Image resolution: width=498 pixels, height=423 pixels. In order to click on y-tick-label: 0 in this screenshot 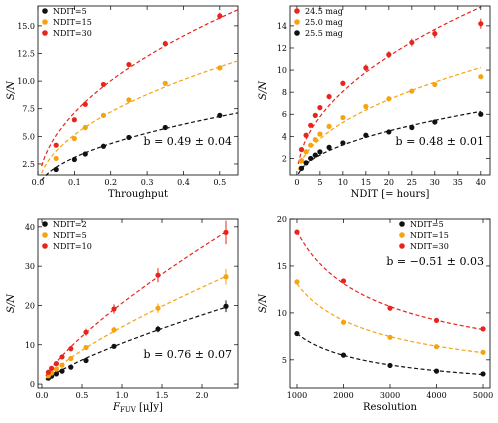, I will do `click(32, 384)`.